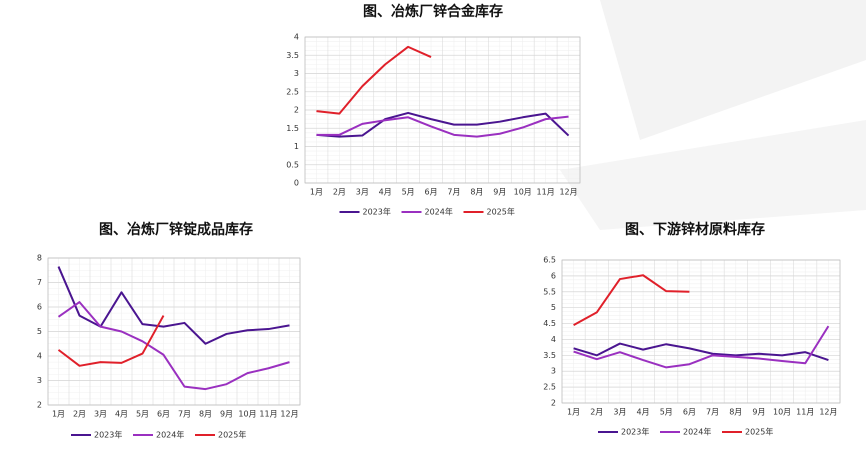 Image resolution: width=866 pixels, height=450 pixels. What do you see at coordinates (39, 258) in the screenshot?
I see `y-tick-label: 8` at bounding box center [39, 258].